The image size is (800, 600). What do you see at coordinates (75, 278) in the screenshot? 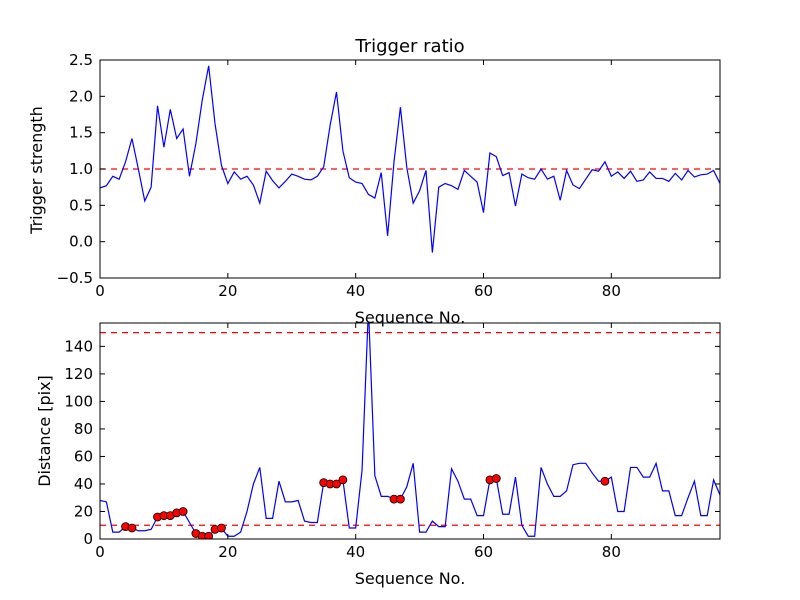
I see `y-tick-label: −0.5` at bounding box center [75, 278].